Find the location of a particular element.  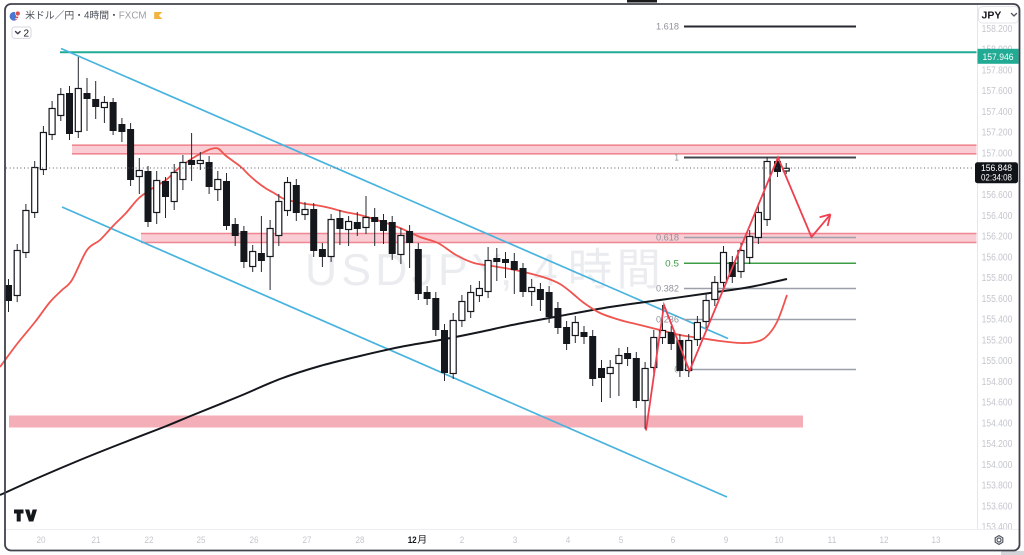

svg-text: 155.800 is located at coordinates (997, 278).